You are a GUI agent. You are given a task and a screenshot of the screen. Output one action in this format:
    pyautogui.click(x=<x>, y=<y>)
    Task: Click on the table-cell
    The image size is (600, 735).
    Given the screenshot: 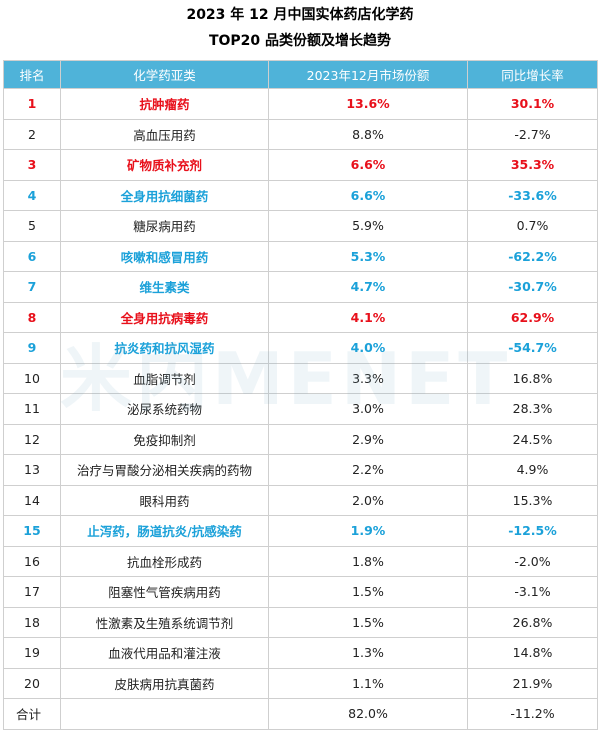 What is the action you would take?
    pyautogui.click(x=164, y=714)
    